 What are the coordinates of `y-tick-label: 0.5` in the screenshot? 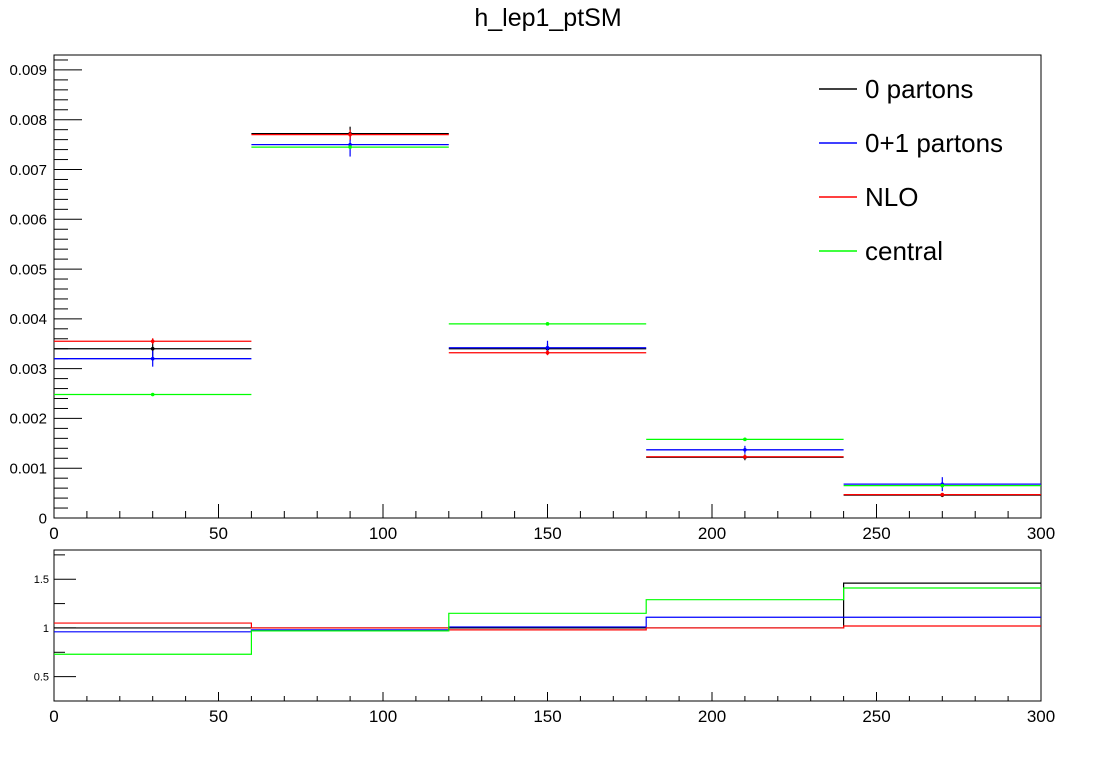 It's located at (41, 677).